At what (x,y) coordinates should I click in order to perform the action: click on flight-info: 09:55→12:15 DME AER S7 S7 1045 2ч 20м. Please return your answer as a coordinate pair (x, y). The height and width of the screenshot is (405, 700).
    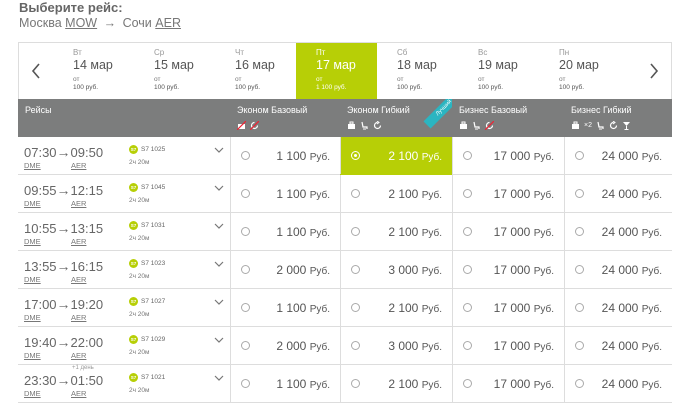
    Looking at the image, I should click on (124, 194).